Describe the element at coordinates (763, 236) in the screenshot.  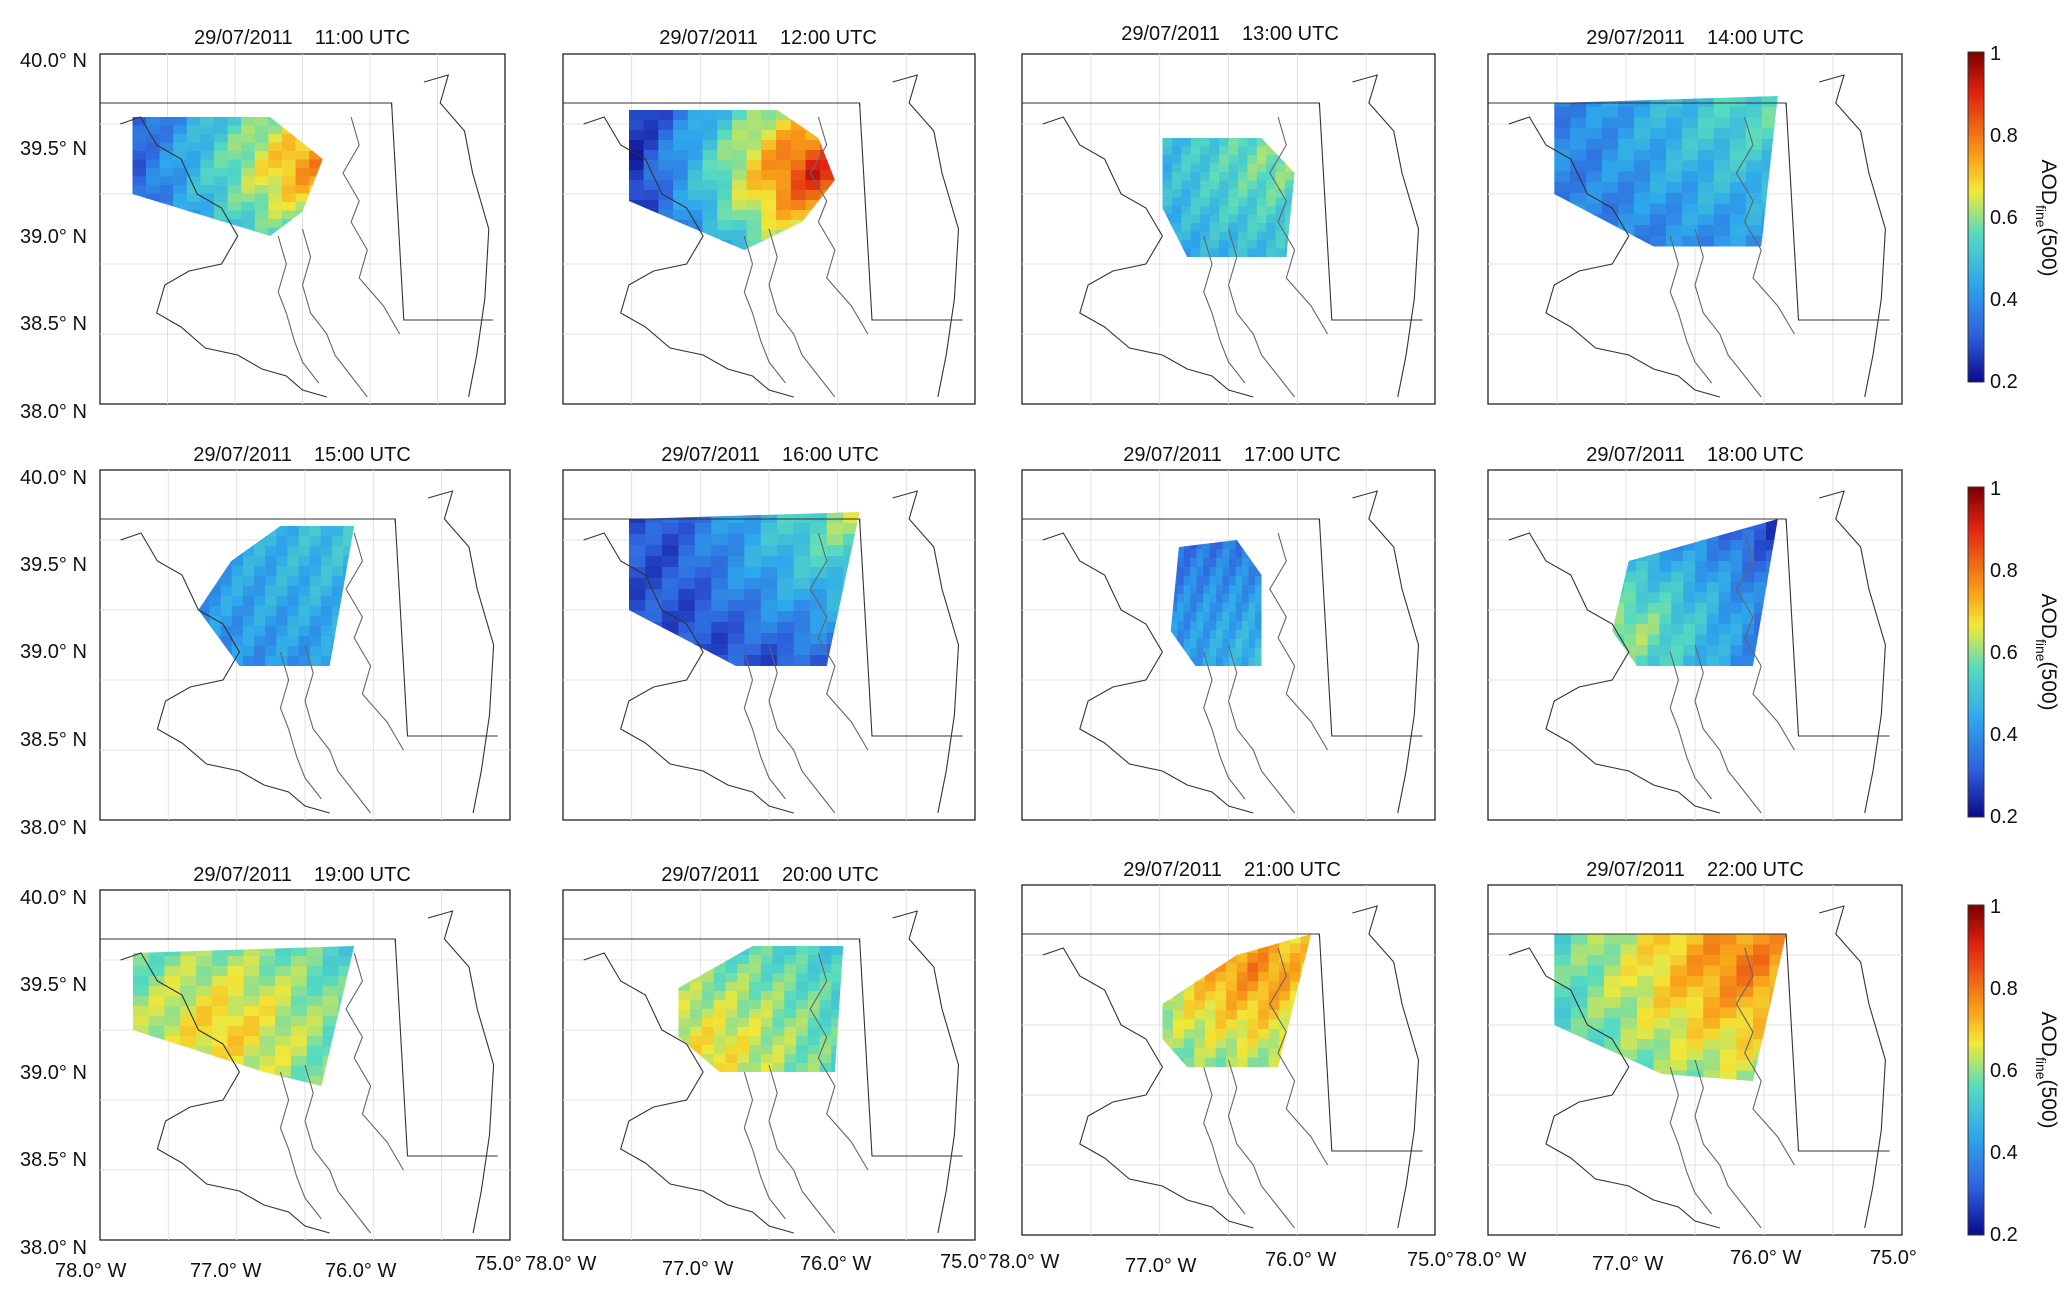
I see `map-boundaries` at that location.